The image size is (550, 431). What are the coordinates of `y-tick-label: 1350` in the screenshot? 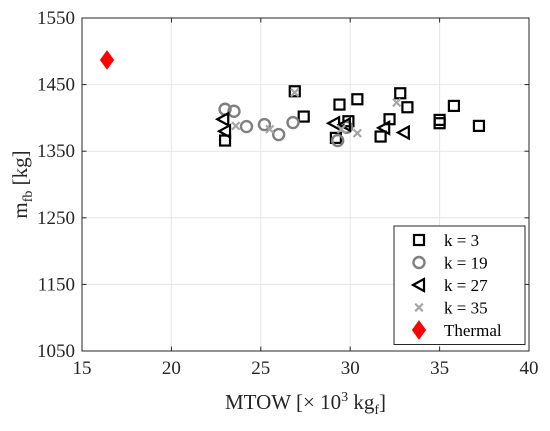 It's located at (56, 151).